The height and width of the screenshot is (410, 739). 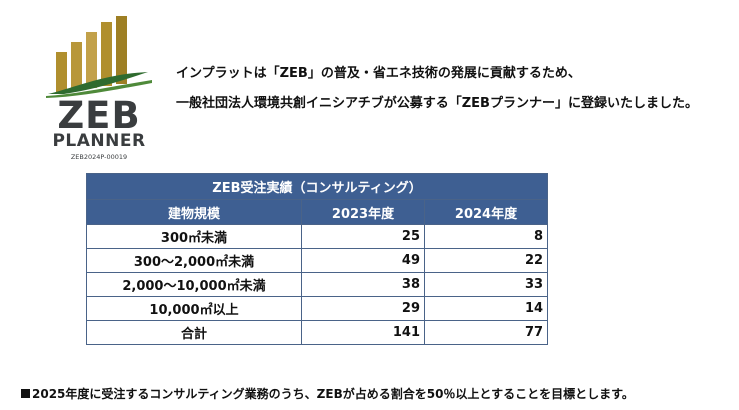 I want to click on row-category: 2,000～10,000㎡未満, so click(x=194, y=284).